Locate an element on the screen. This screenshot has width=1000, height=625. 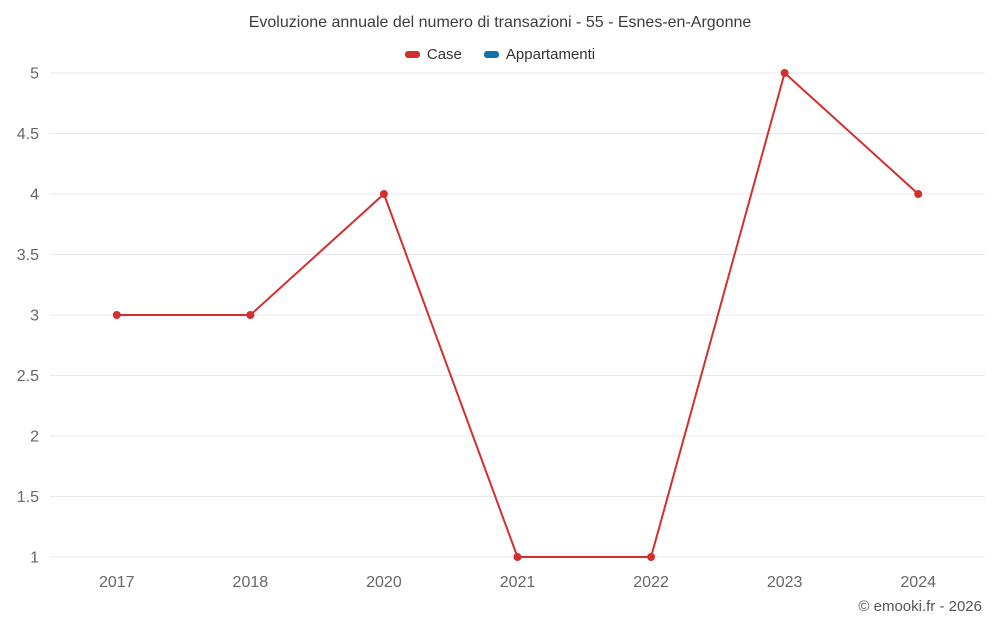
legend: Case Appartamenti is located at coordinates (500, 54).